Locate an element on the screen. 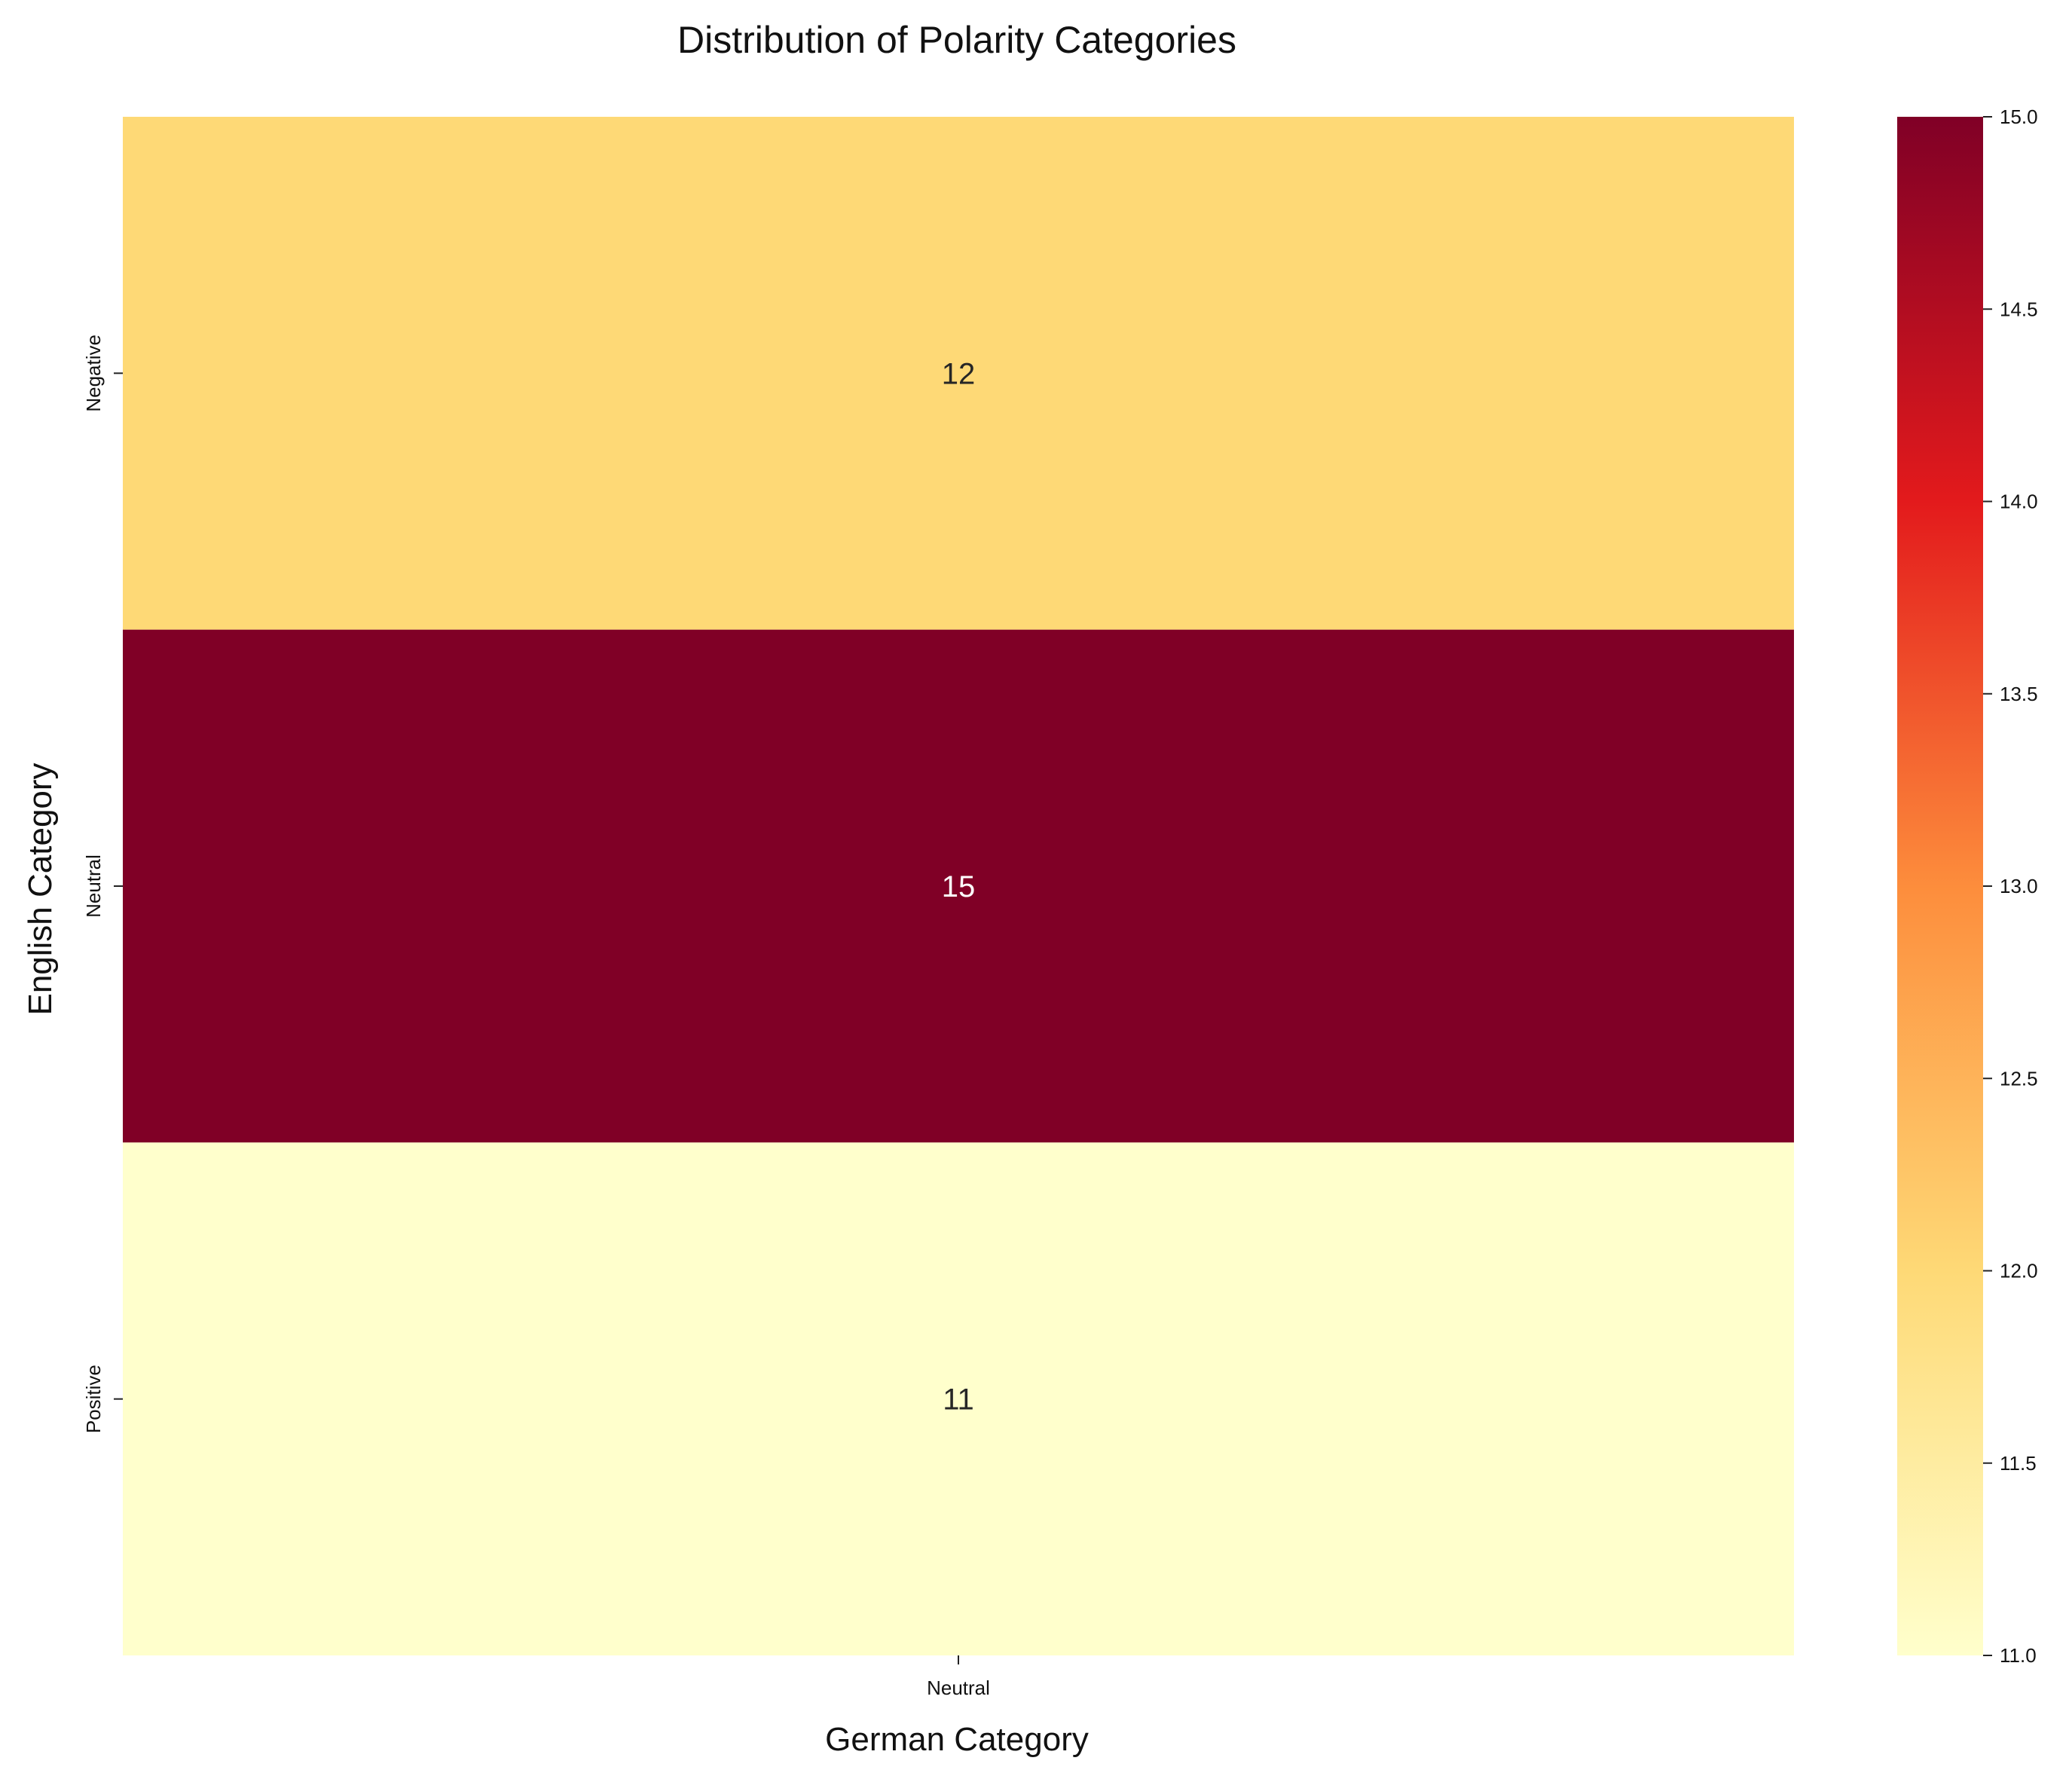  y-axis-ticks: Negative Neutral Positive is located at coordinates (103, 884).